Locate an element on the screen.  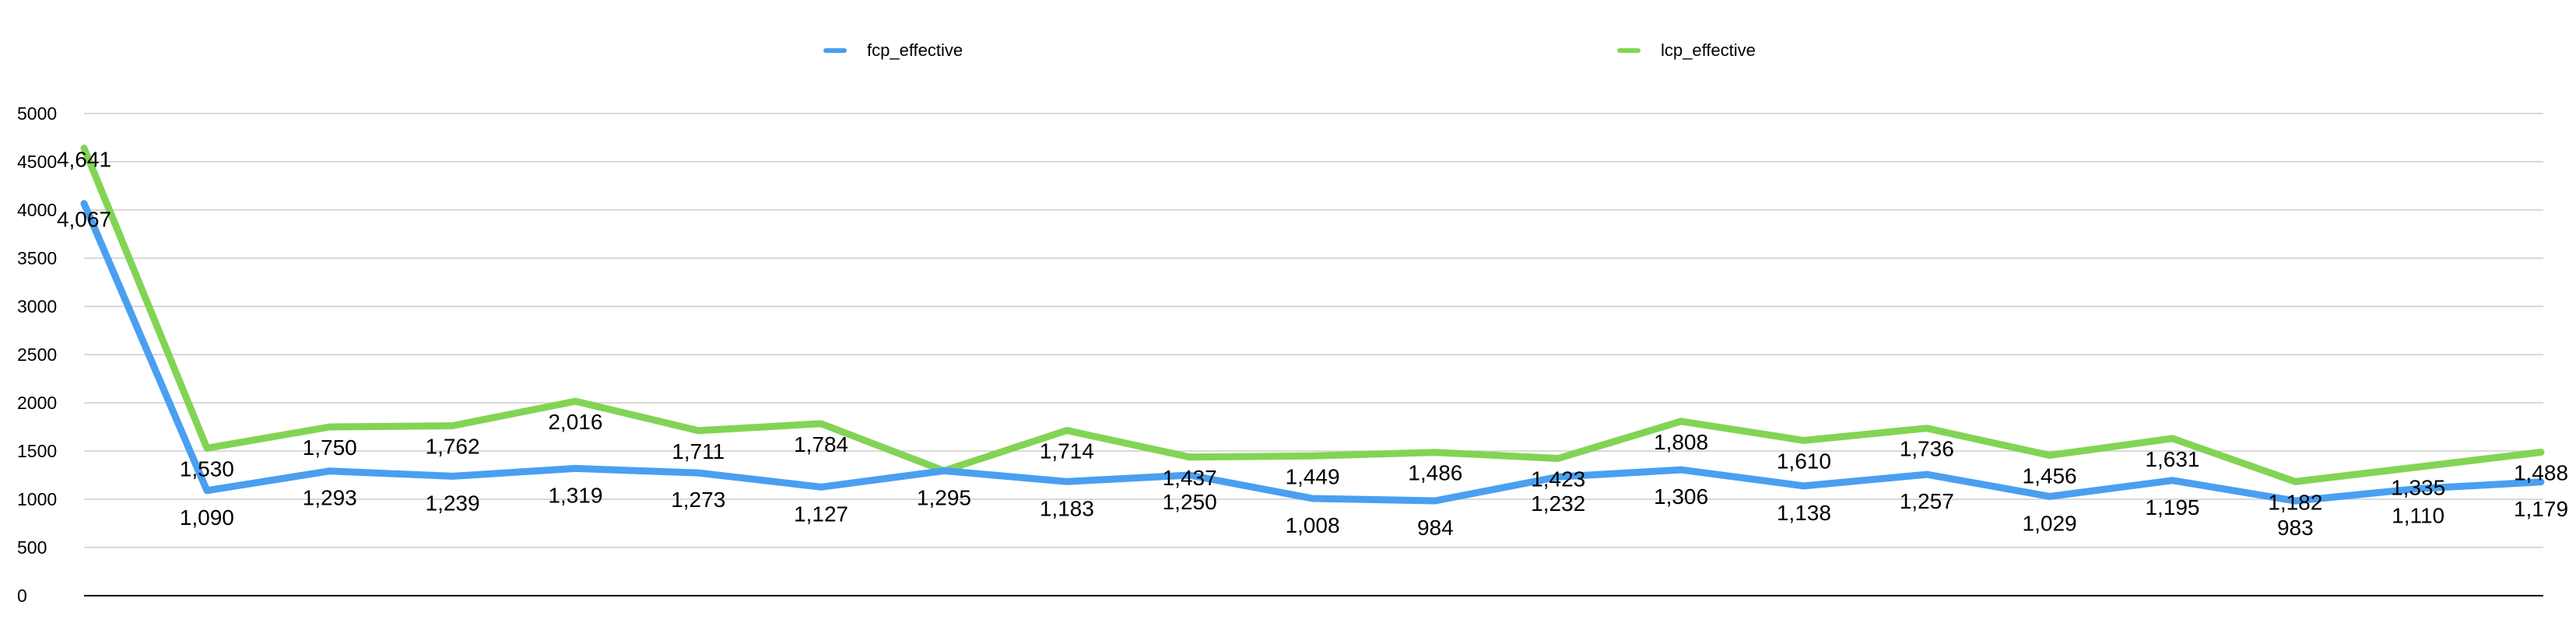
data-label-lcp_effective: 2,016 is located at coordinates (575, 422).